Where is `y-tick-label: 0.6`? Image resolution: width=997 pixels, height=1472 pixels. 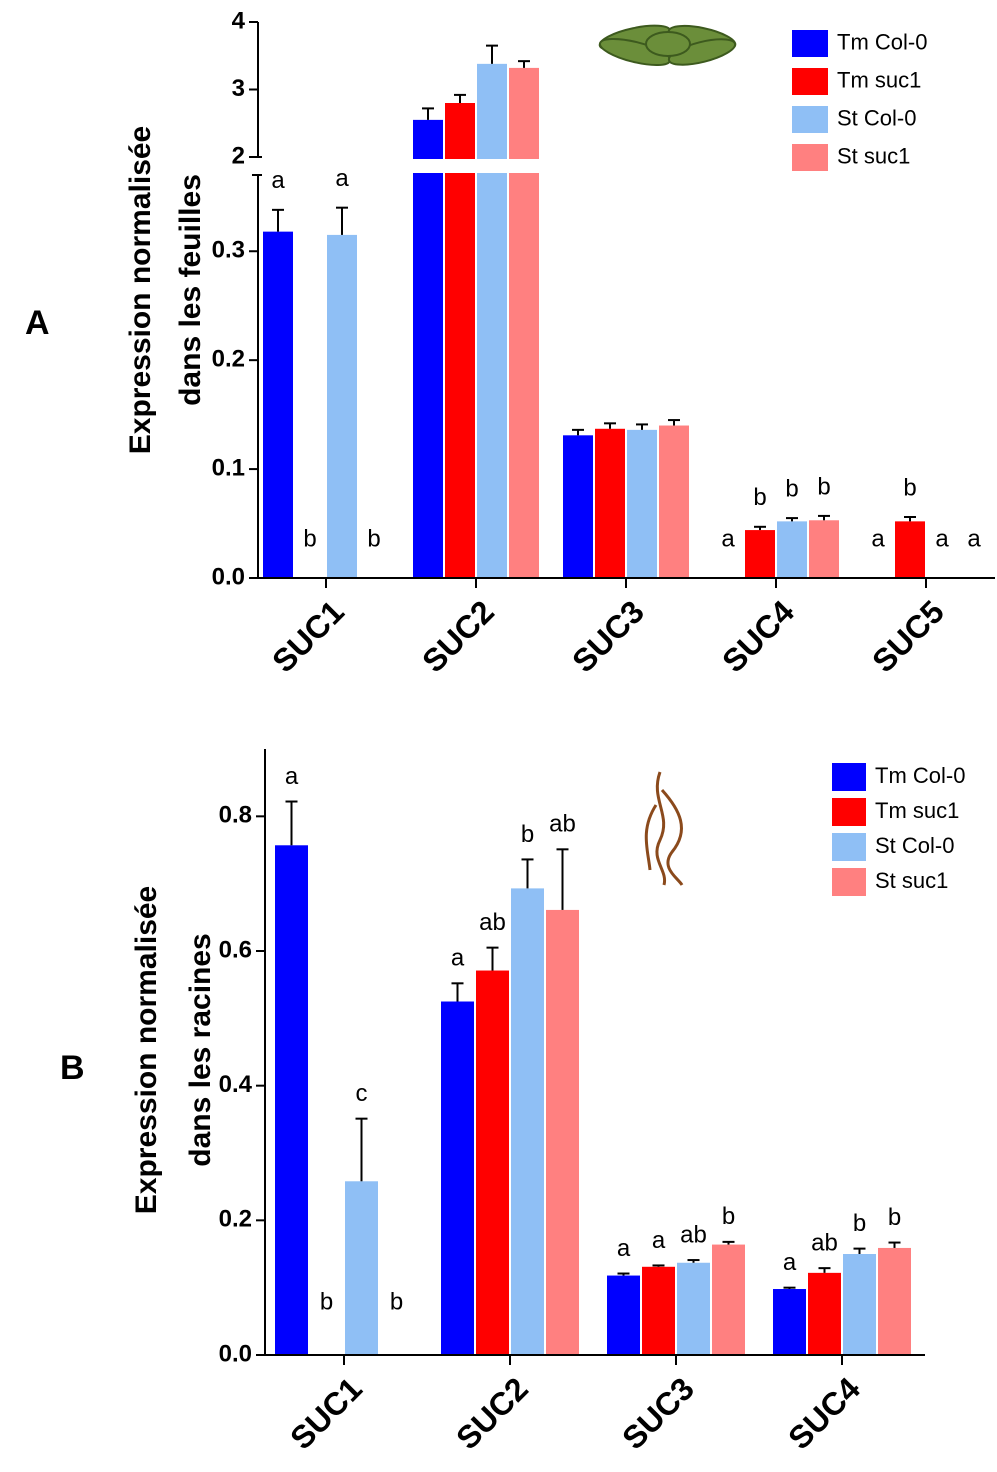
y-tick-label: 0.6 is located at coordinates (235, 949).